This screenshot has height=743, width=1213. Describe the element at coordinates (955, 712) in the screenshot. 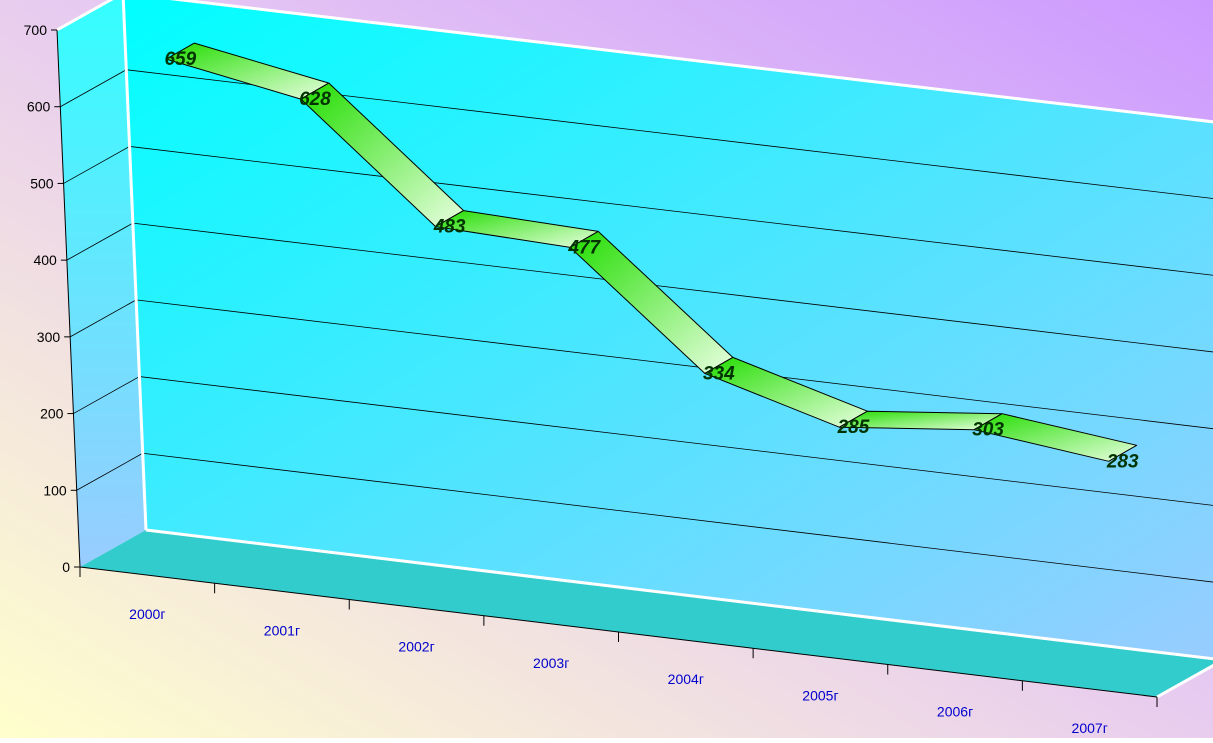

I see `x-tick-label: 2006г` at that location.